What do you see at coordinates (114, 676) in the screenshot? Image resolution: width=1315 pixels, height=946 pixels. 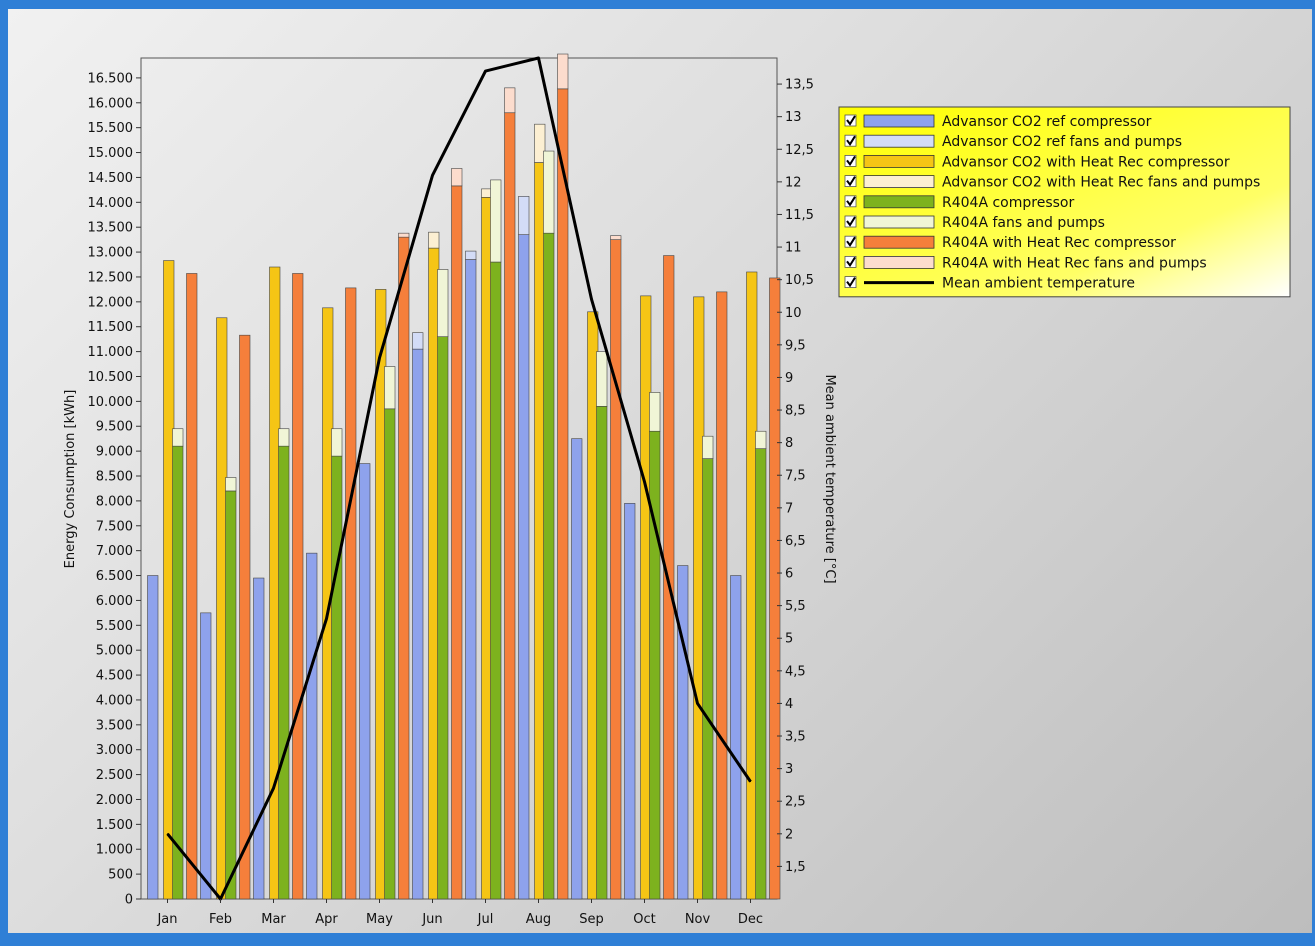 I see `y-tick-label: 4.500` at bounding box center [114, 676].